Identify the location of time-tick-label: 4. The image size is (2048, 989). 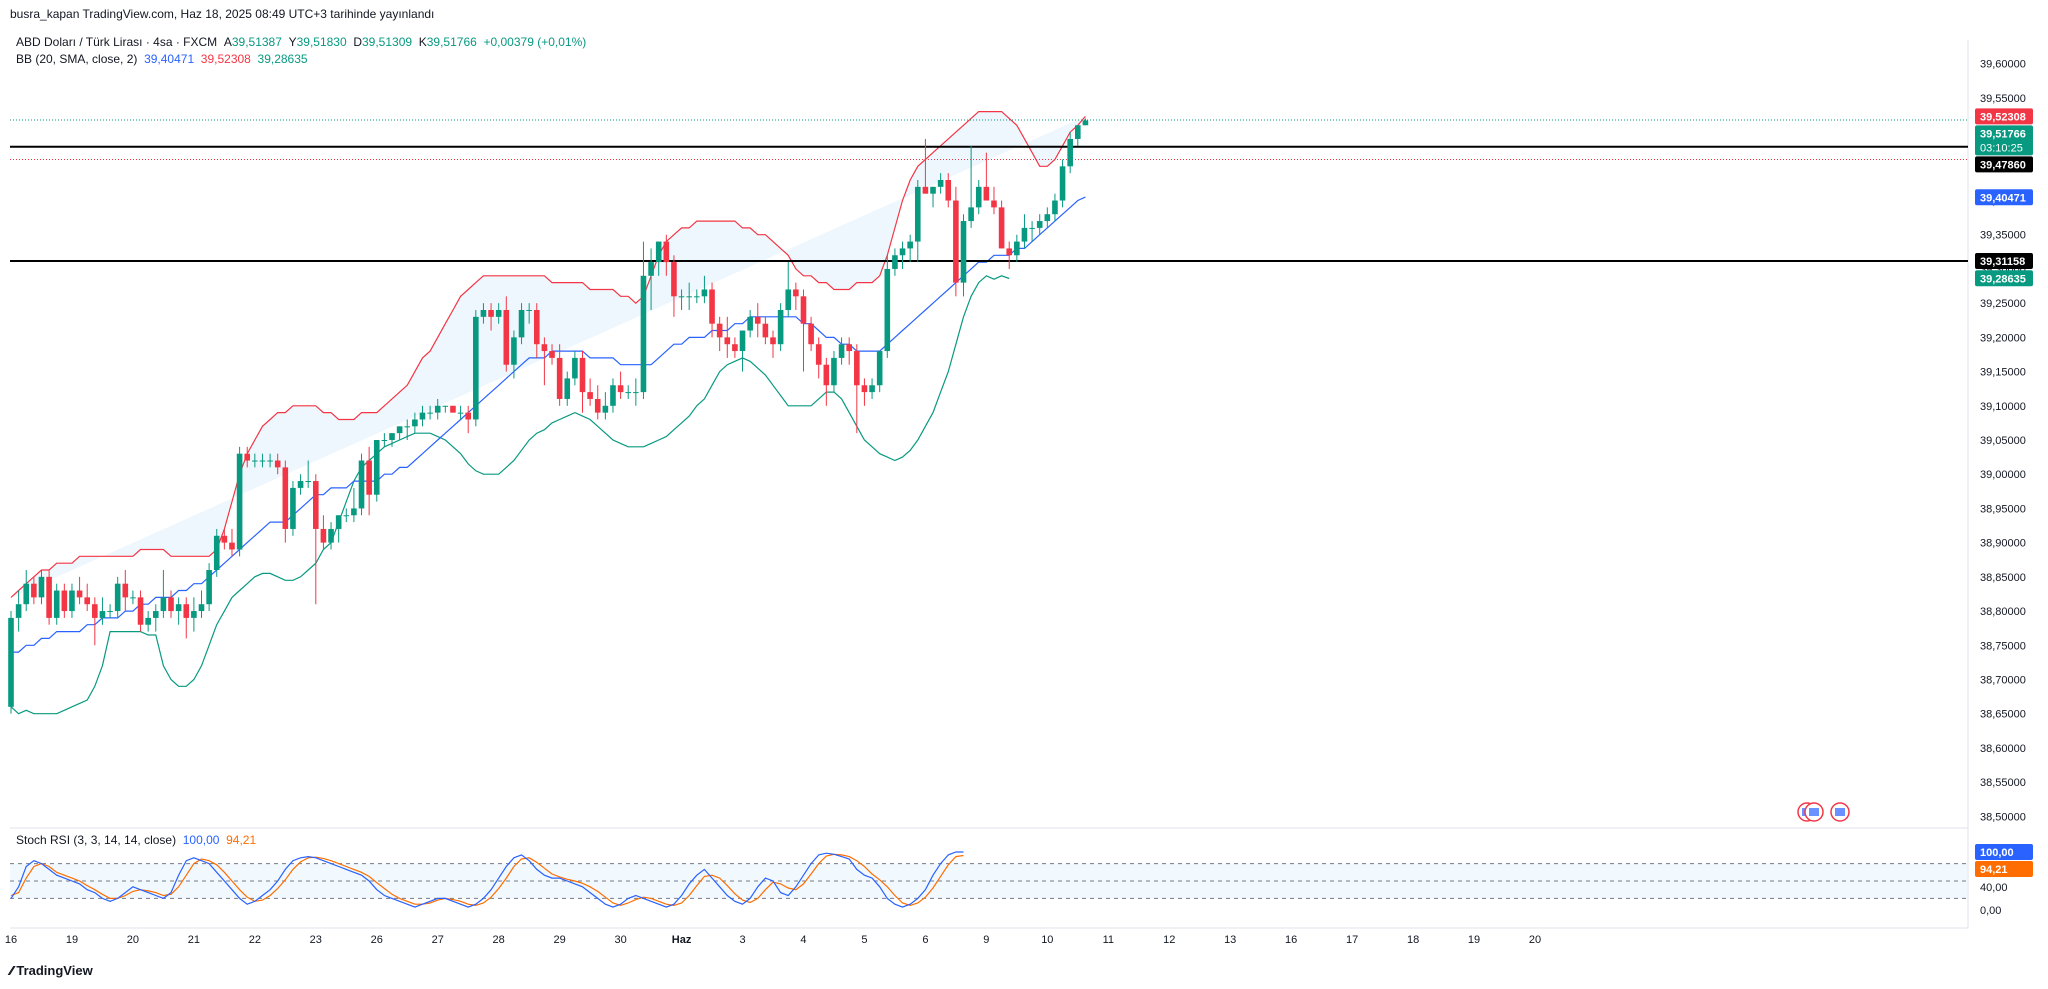
(803, 940).